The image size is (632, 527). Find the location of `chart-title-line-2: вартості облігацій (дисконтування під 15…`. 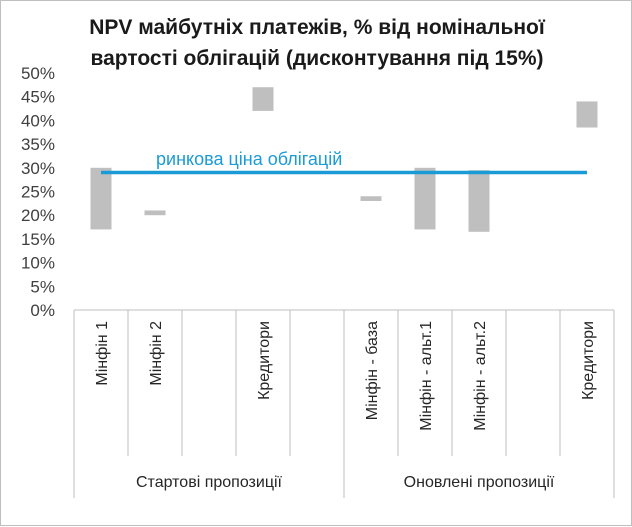

chart-title-line-2: вартості облігацій (дисконтування під 15… is located at coordinates (316, 58).